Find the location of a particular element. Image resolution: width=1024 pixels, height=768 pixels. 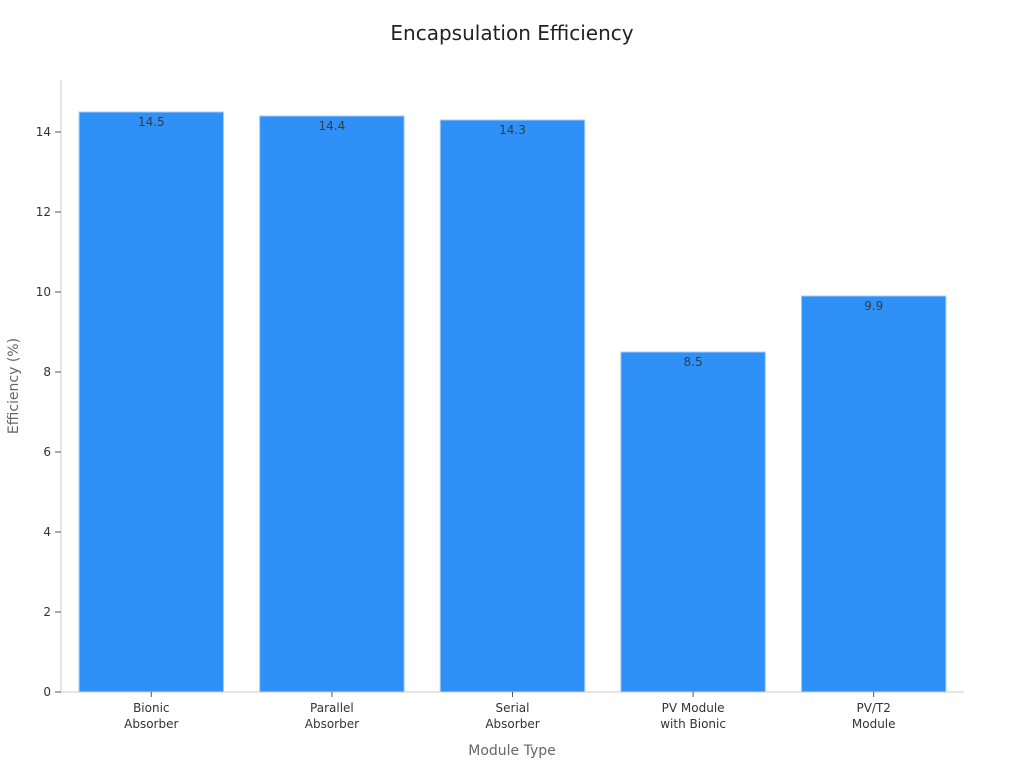

x-tick-label: PV Module with Bionic is located at coordinates (693, 716).